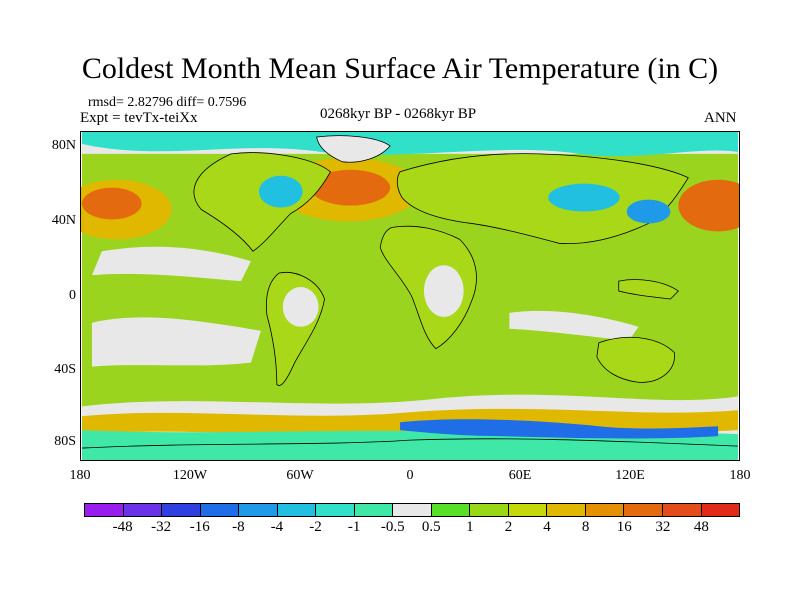 This screenshot has height=600, width=800. Describe the element at coordinates (635, 359) in the screenshot. I see `australia` at that location.